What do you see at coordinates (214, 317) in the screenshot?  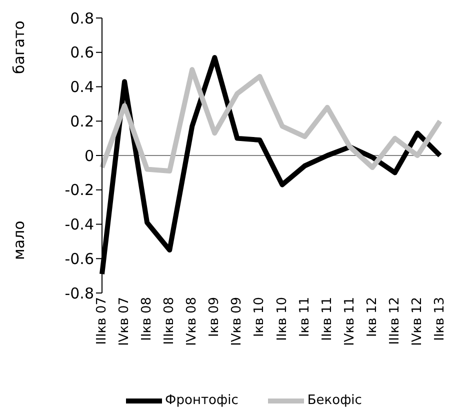 I see `x-tick-label: Iкв 09` at bounding box center [214, 317].